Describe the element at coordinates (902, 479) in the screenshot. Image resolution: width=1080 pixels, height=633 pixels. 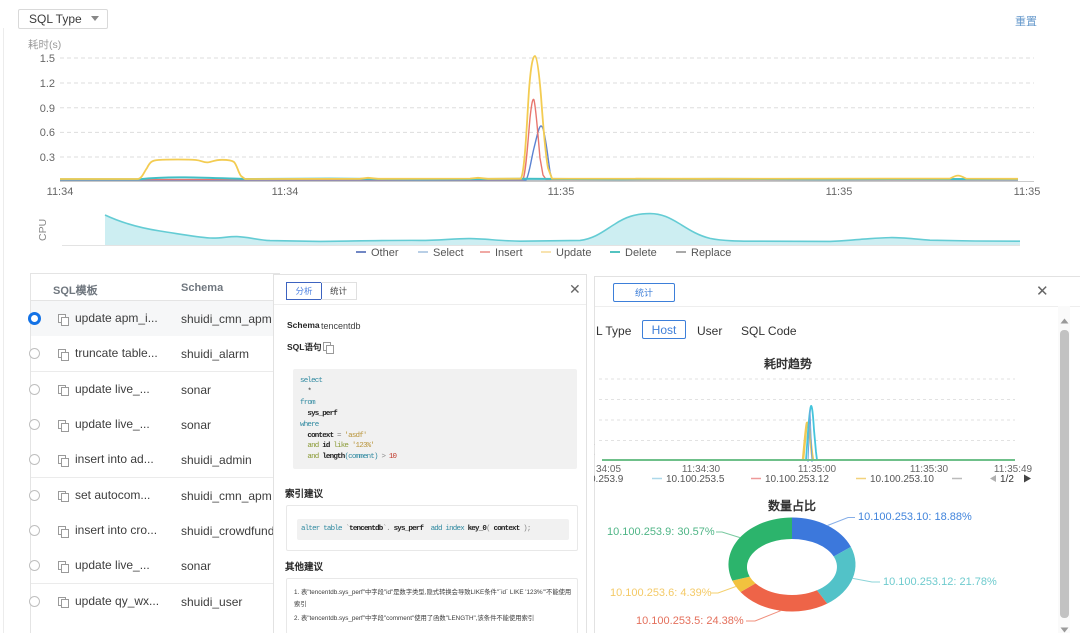
I see `svg-text: 10.100.253.10` at that location.